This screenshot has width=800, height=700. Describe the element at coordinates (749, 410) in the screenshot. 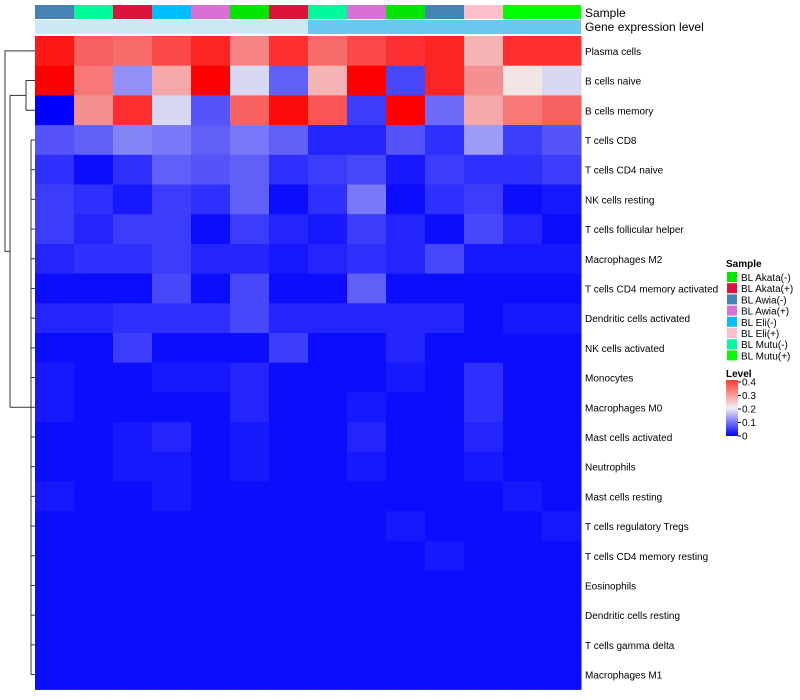

I see `legend-level-tick: 0.2` at that location.